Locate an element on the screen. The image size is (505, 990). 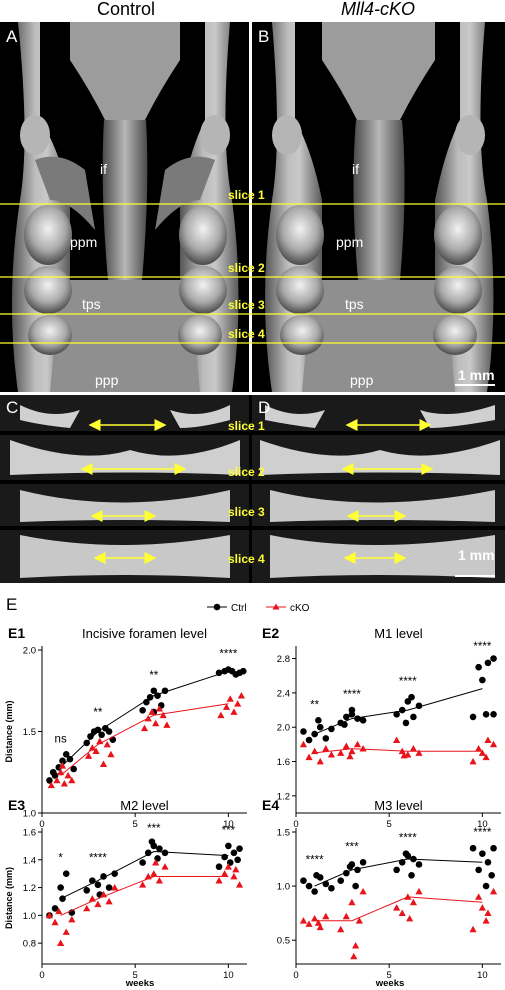
y-tick-label: 2.0 is located at coordinates (29, 651).